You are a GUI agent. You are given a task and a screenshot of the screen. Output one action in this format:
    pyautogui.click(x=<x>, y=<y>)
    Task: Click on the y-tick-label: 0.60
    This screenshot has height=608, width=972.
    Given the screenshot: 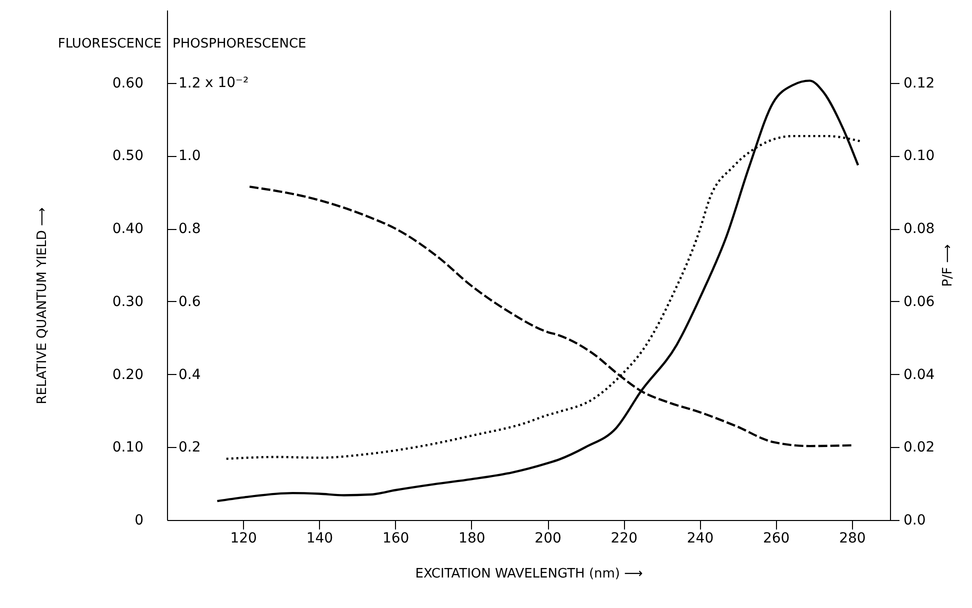 What is the action you would take?
    pyautogui.click(x=128, y=83)
    